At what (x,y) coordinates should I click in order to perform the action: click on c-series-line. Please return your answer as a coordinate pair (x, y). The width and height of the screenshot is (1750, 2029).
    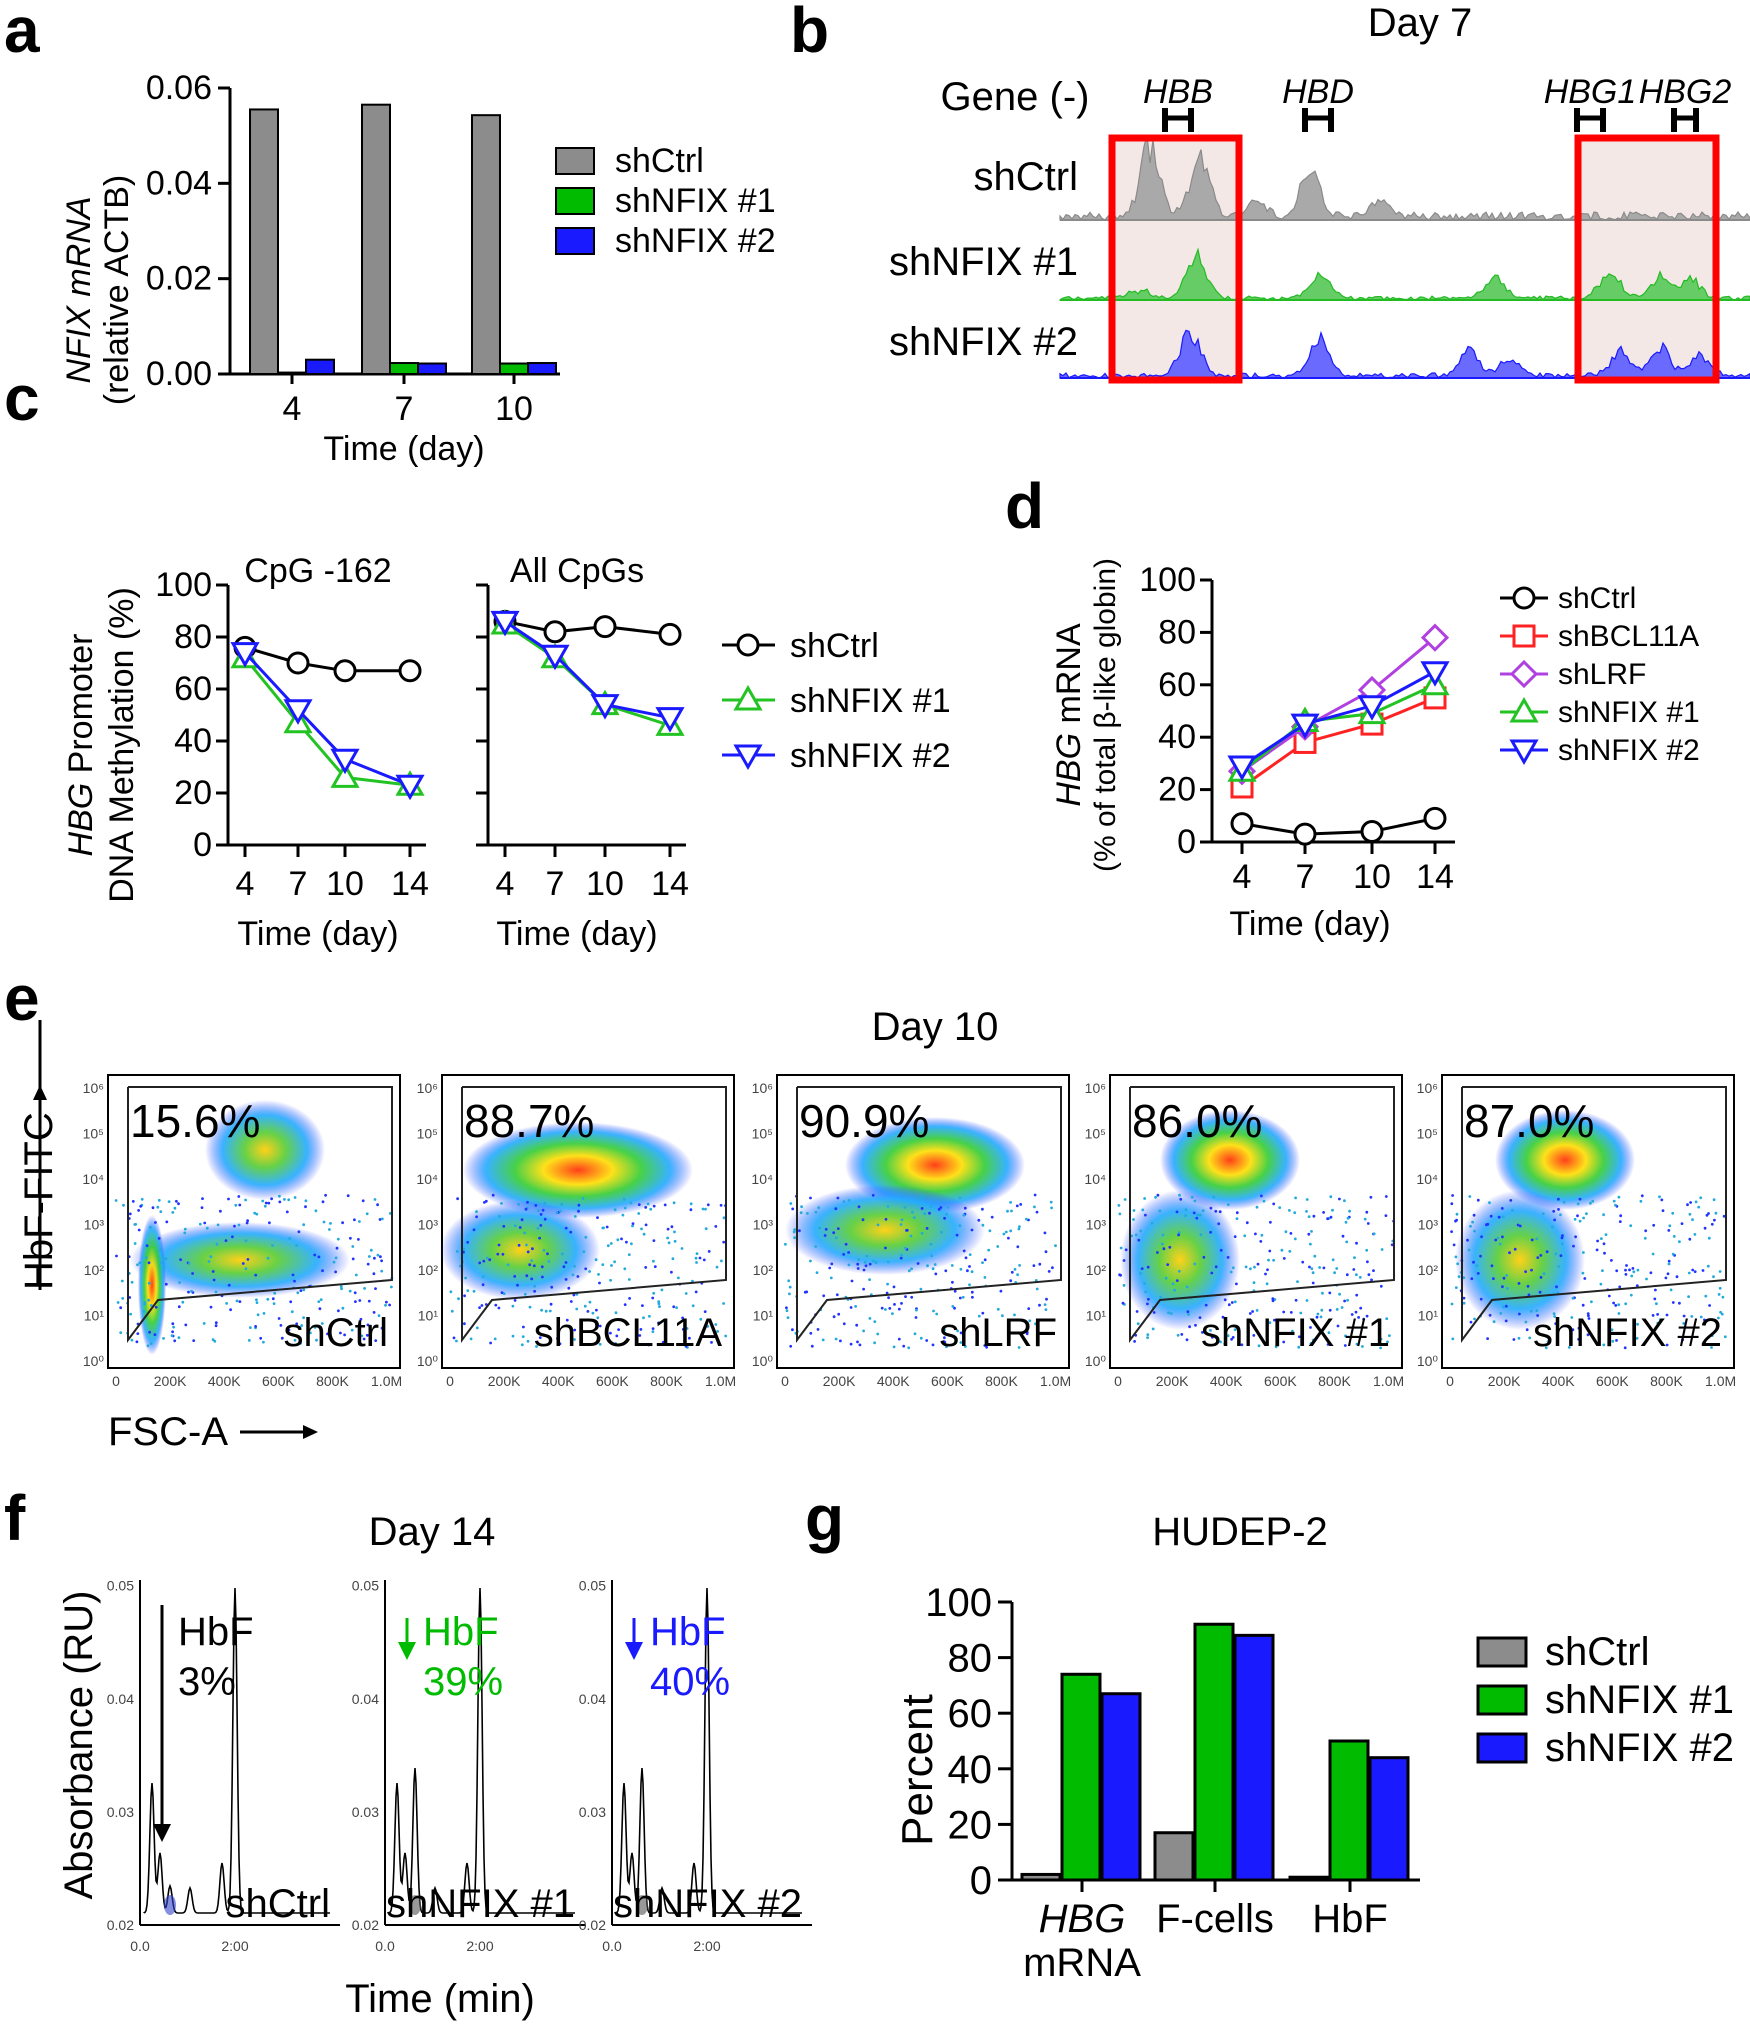
    Looking at the image, I should click on (587, 627).